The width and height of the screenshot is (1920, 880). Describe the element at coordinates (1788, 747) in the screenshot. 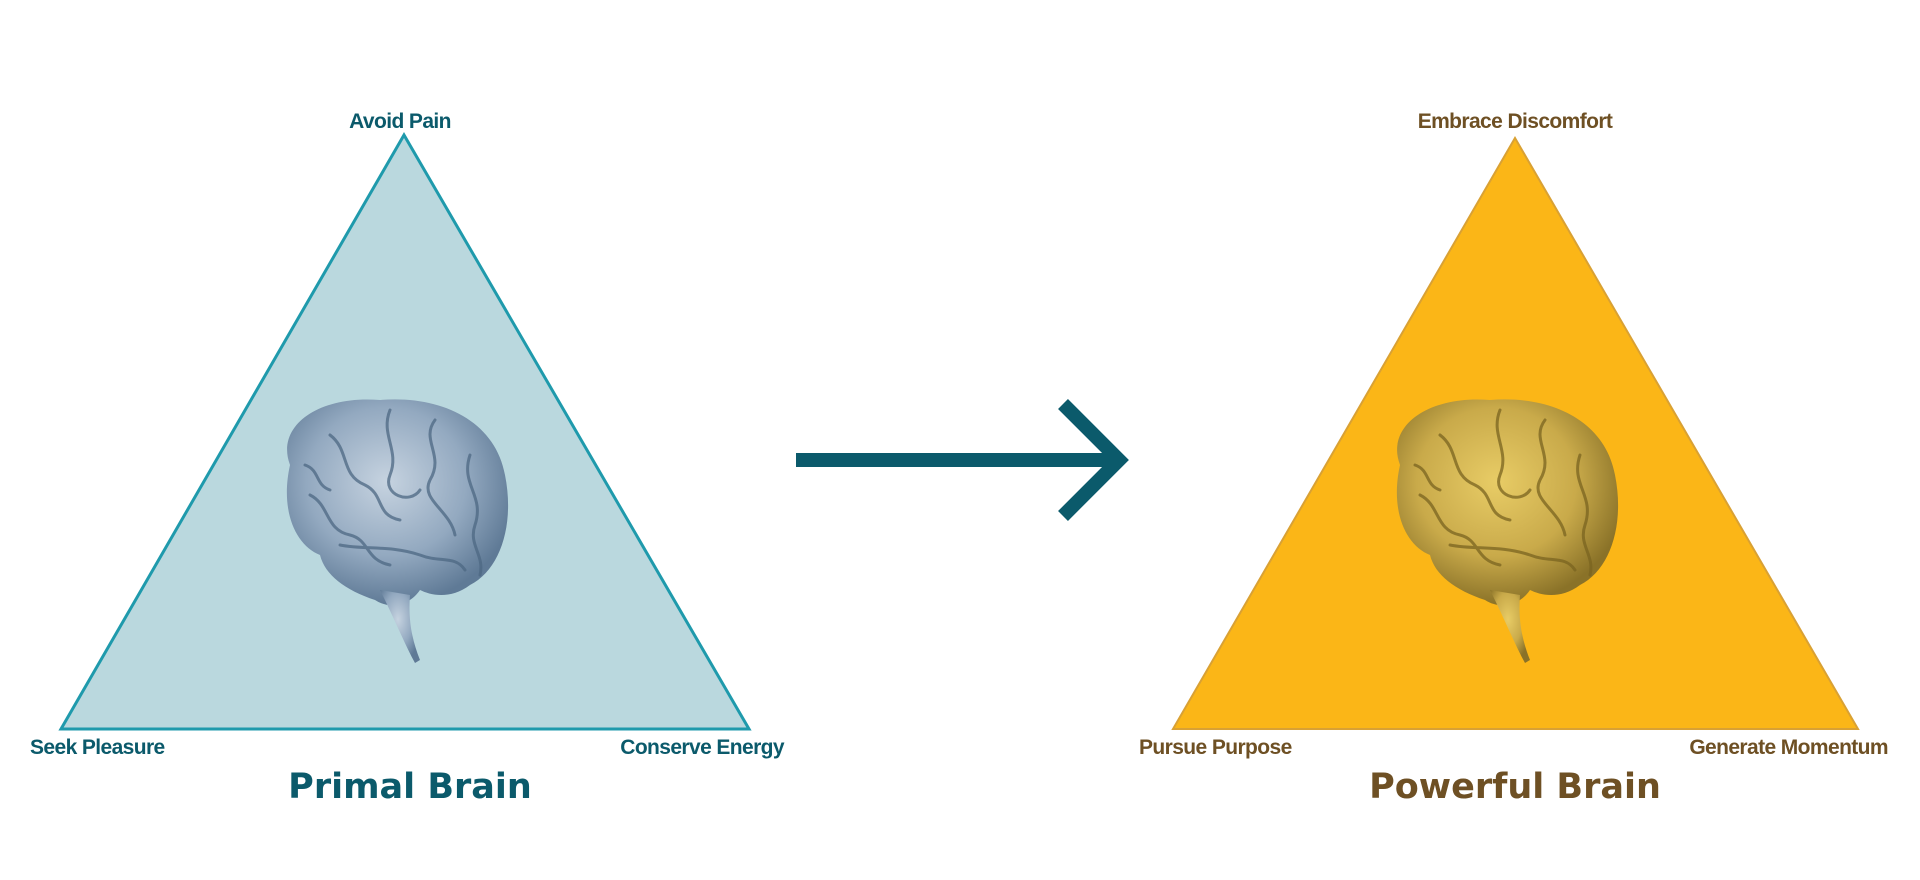

I see `powerful-bottom-right-label: Generate Momentum` at that location.